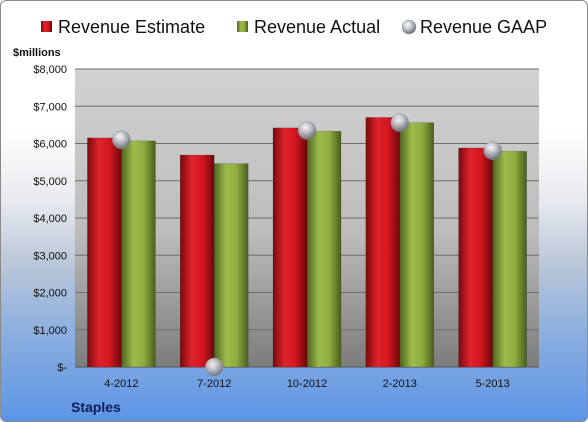 The height and width of the screenshot is (422, 588). Describe the element at coordinates (214, 384) in the screenshot. I see `x-tick-label: 7-2012` at that location.